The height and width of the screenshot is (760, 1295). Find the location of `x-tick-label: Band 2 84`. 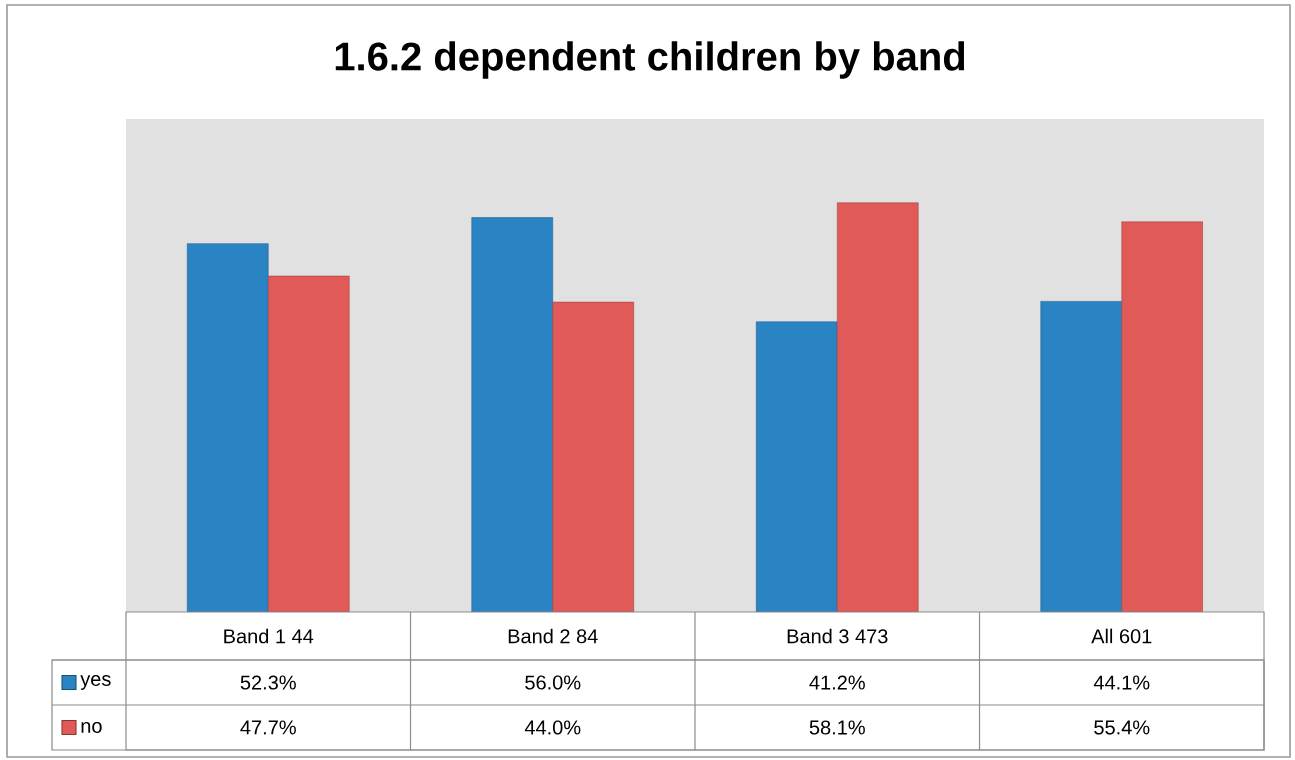

x-tick-label: Band 2 84 is located at coordinates (553, 636).